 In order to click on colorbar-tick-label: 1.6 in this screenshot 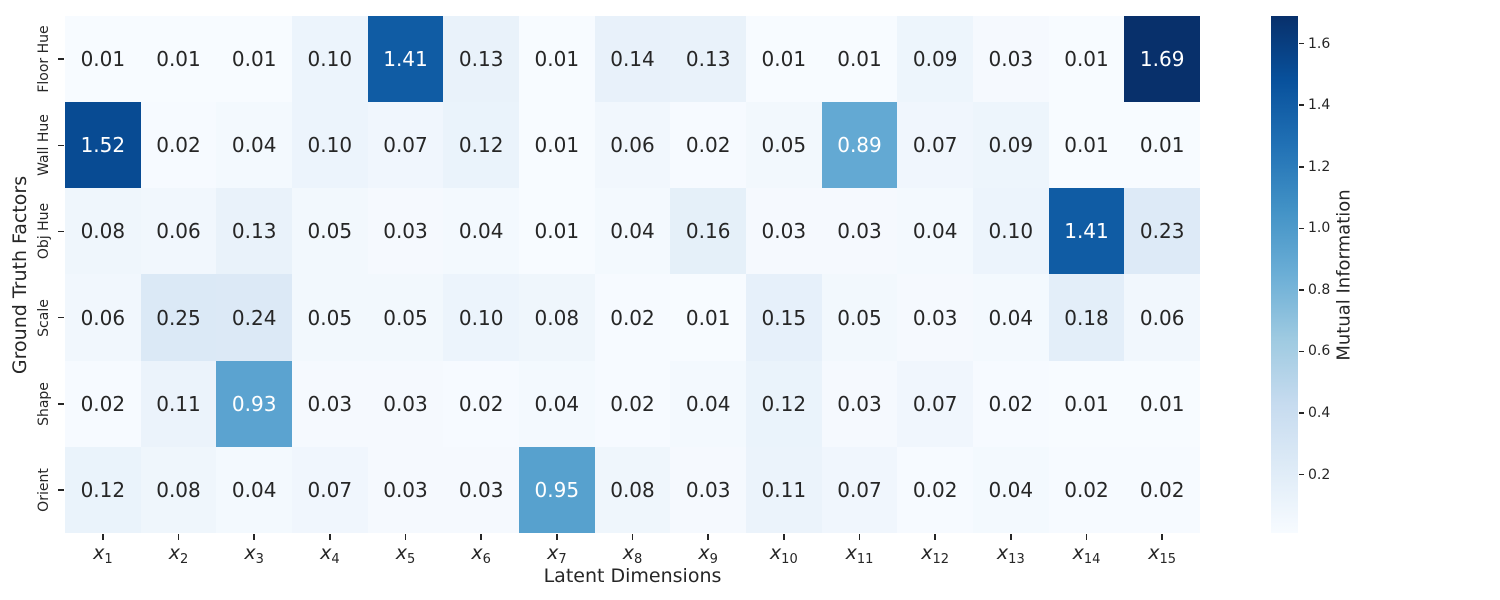, I will do `click(1319, 43)`.